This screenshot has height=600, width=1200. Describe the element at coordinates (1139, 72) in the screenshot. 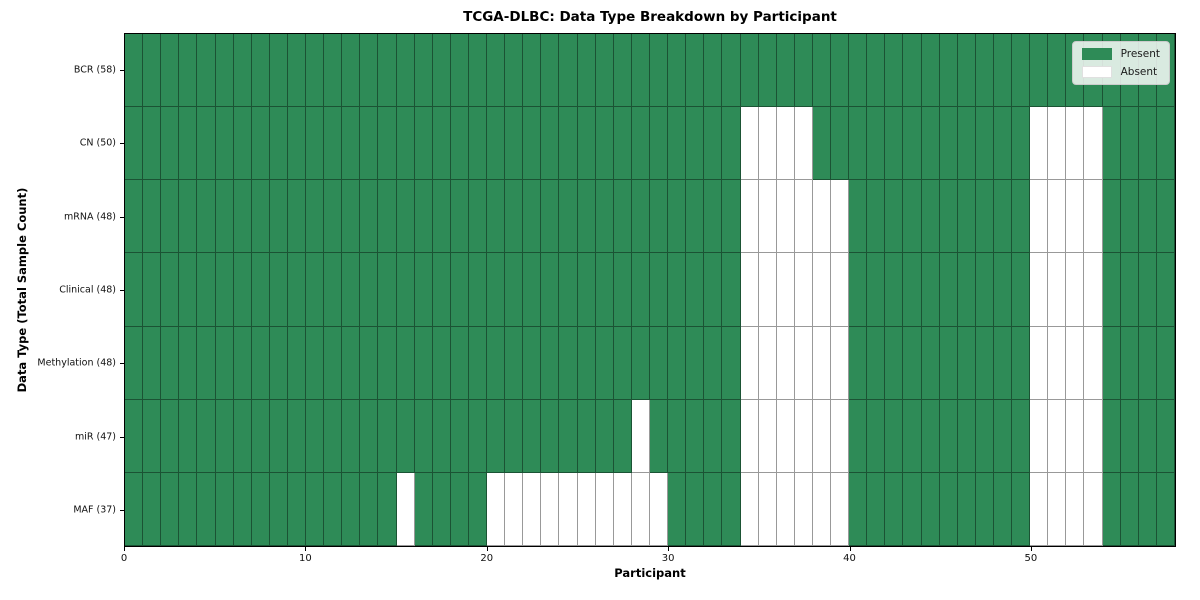

I see `legend-absent-label: Absent` at that location.